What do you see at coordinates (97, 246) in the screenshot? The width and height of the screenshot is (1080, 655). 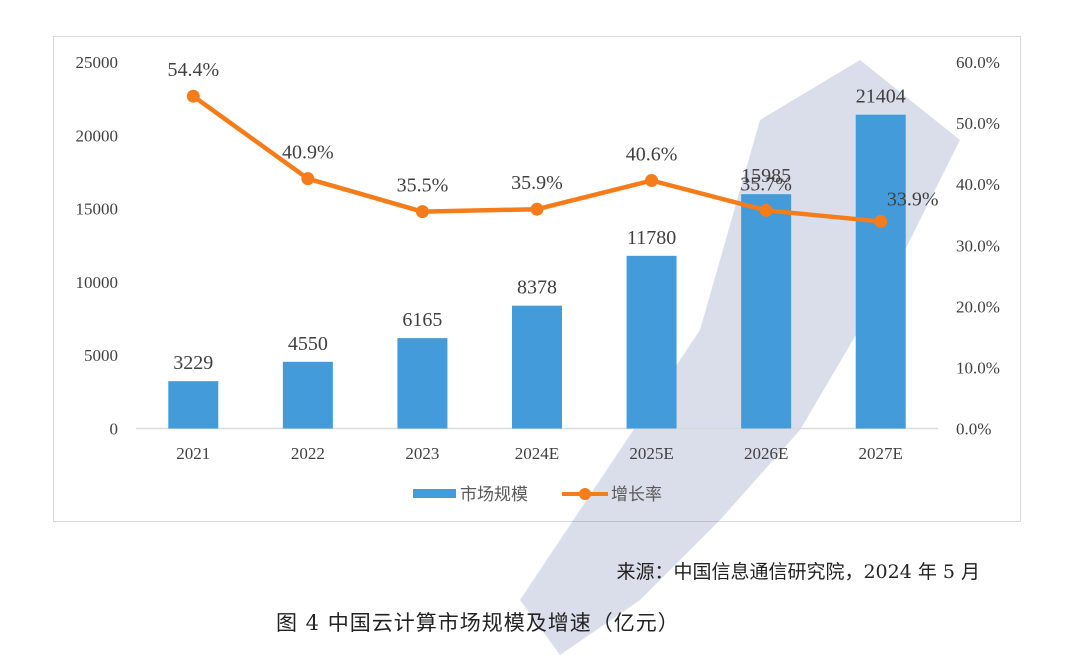 I see `left-axis: 0 5000 10000 15000 20000 25000` at bounding box center [97, 246].